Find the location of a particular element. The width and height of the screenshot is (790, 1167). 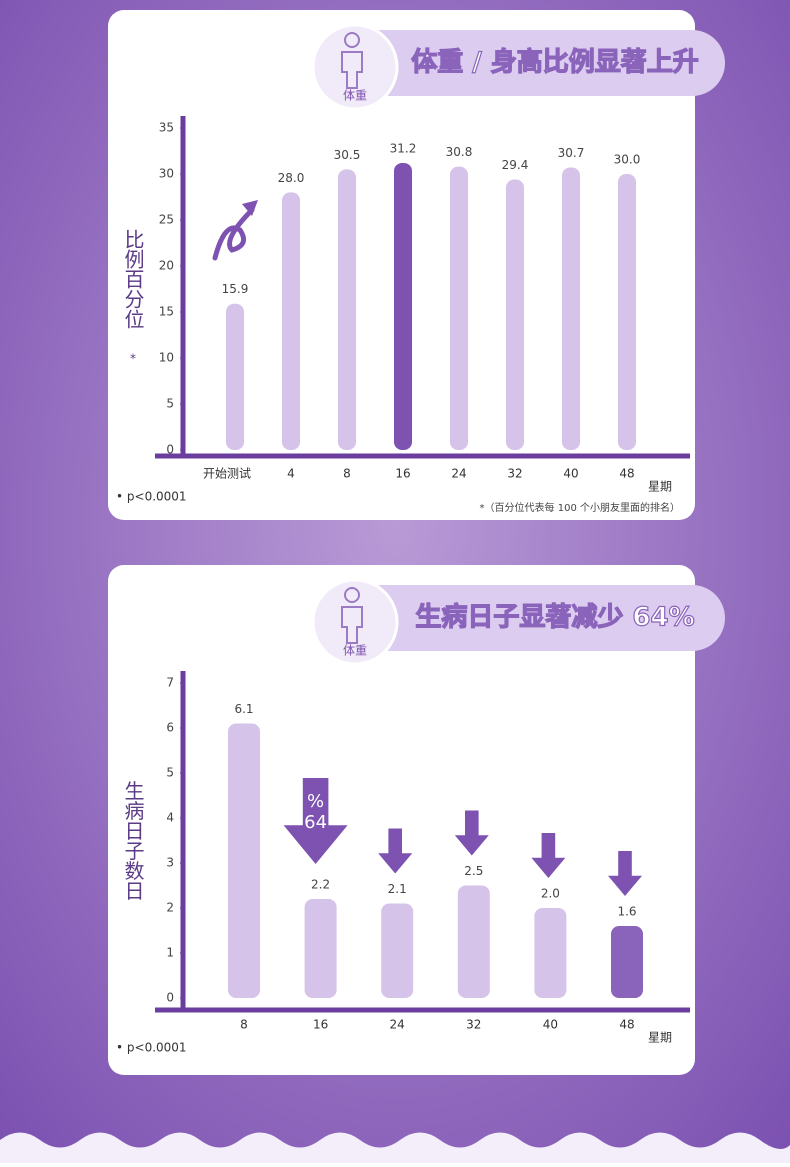

arrow-symbol: % is located at coordinates (315, 801).